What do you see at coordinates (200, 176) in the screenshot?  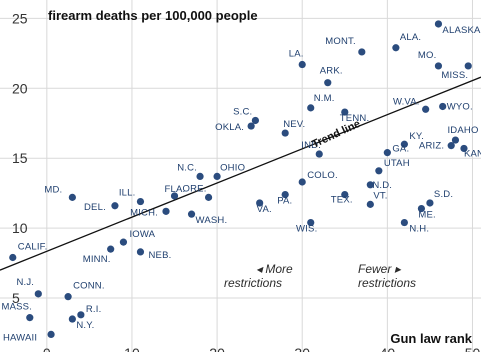 I see `data-point-n-c` at bounding box center [200, 176].